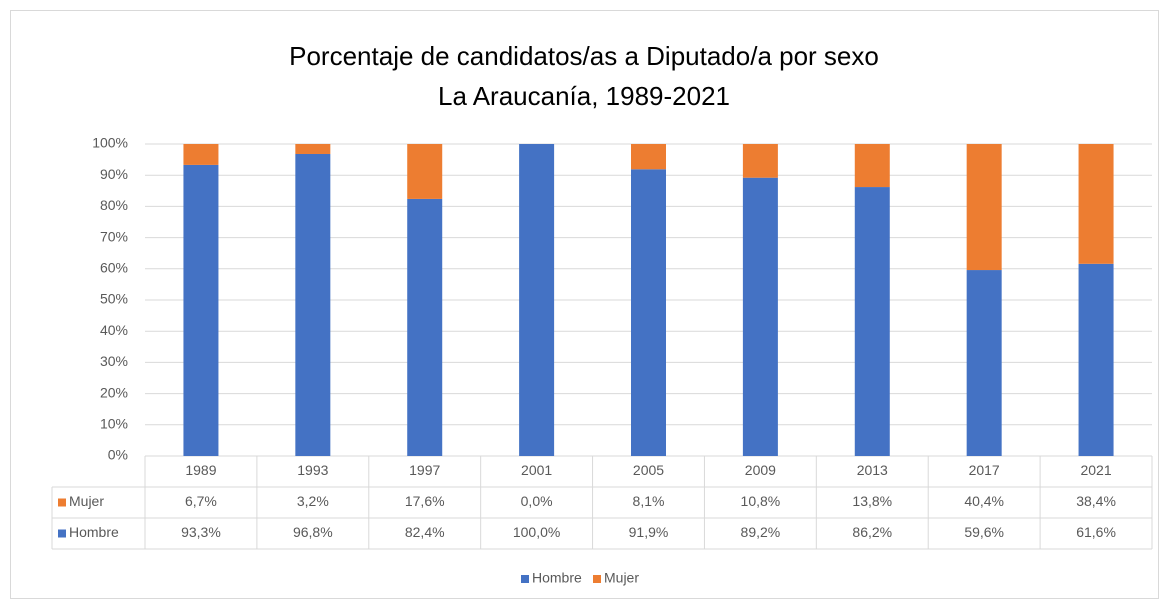 The image size is (1169, 609). I want to click on y-tick-label: 10%, so click(114, 424).